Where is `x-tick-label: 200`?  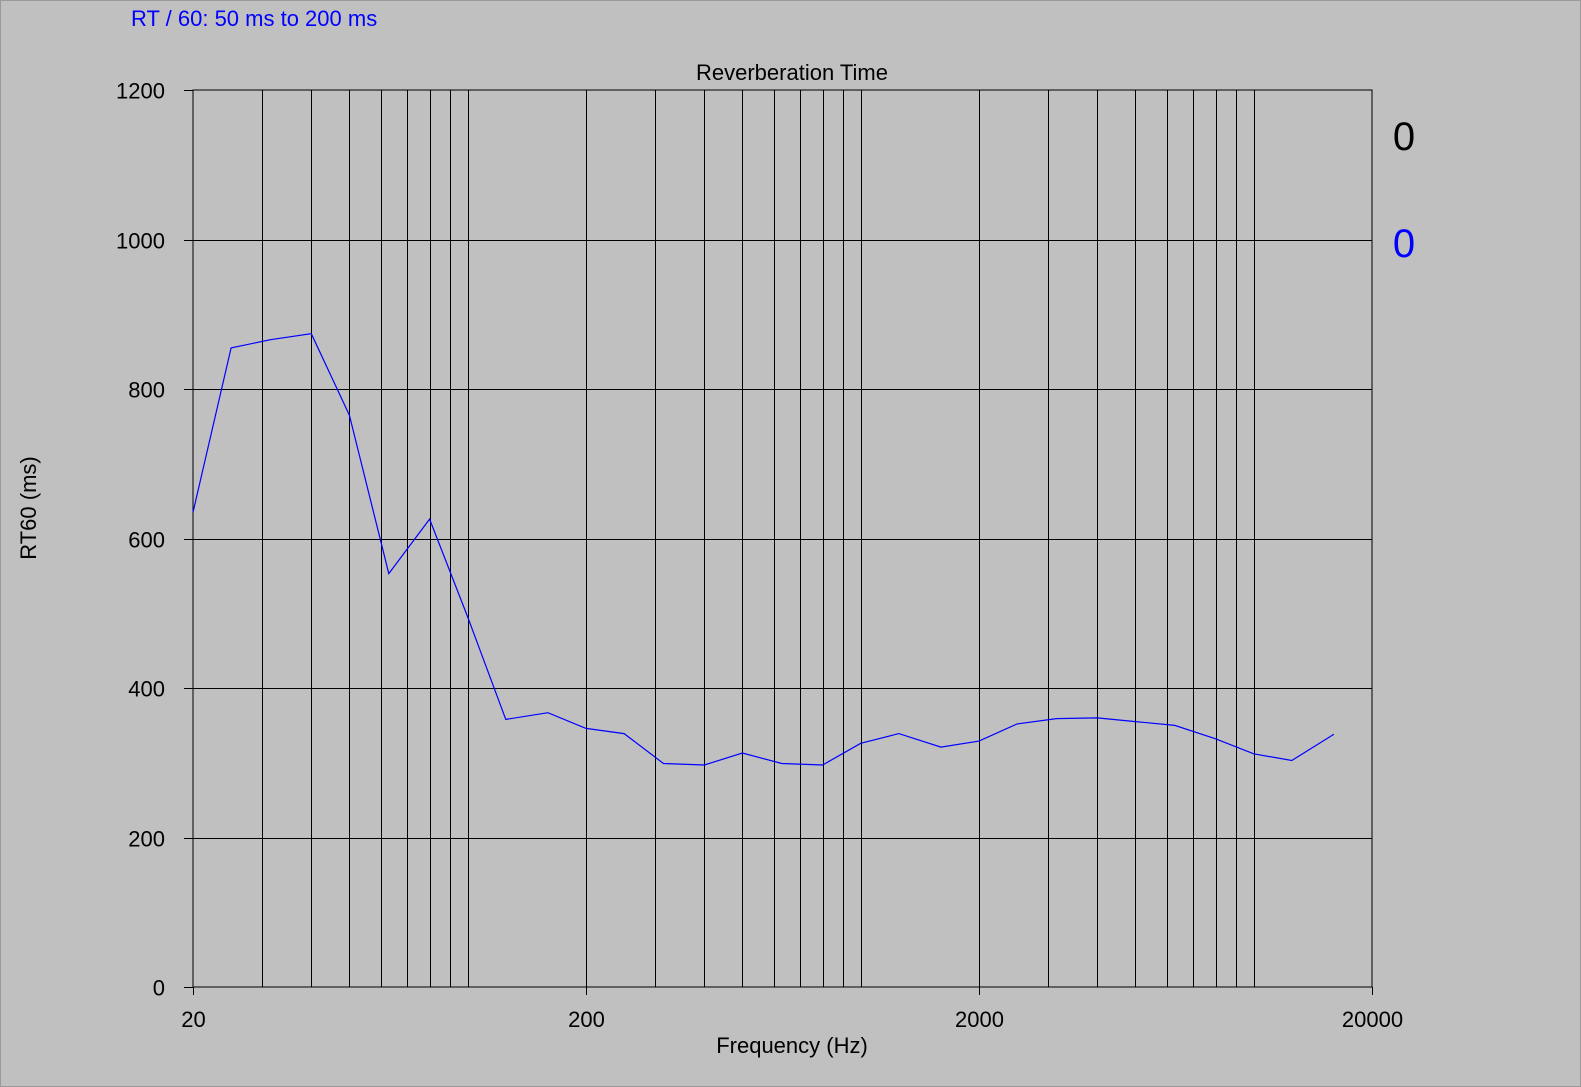
x-tick-label: 200 is located at coordinates (586, 1019).